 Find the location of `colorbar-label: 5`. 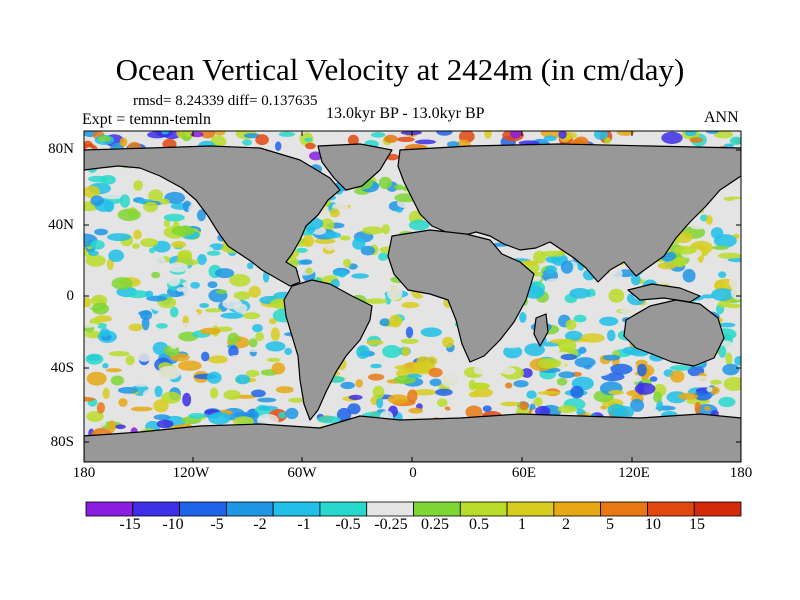

colorbar-label: 5 is located at coordinates (610, 524).